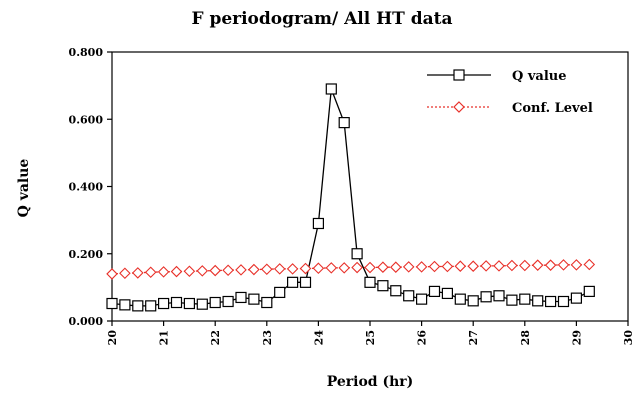 Image resolution: width=644 pixels, height=402 pixels. I want to click on y-tick-label: 0.000, so click(86, 321).